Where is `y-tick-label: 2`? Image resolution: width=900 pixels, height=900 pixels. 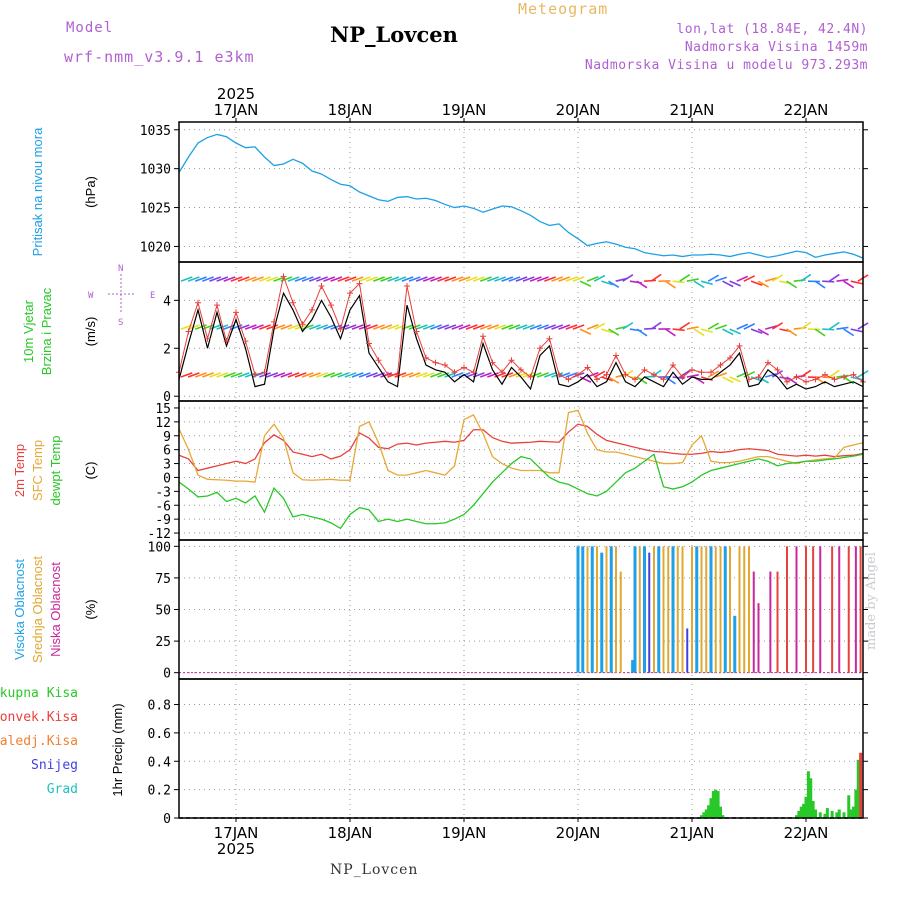 y-tick-label: 2 is located at coordinates (167, 349).